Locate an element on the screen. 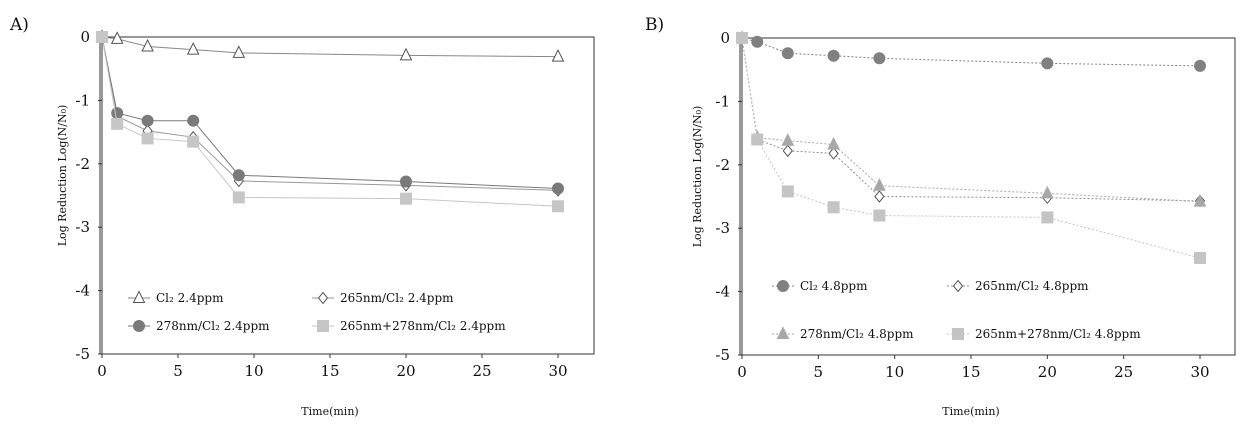  chart-b-legend-entry-4: 265nm+278nm/Cl₂ 4.8ppm is located at coordinates (1044, 334).